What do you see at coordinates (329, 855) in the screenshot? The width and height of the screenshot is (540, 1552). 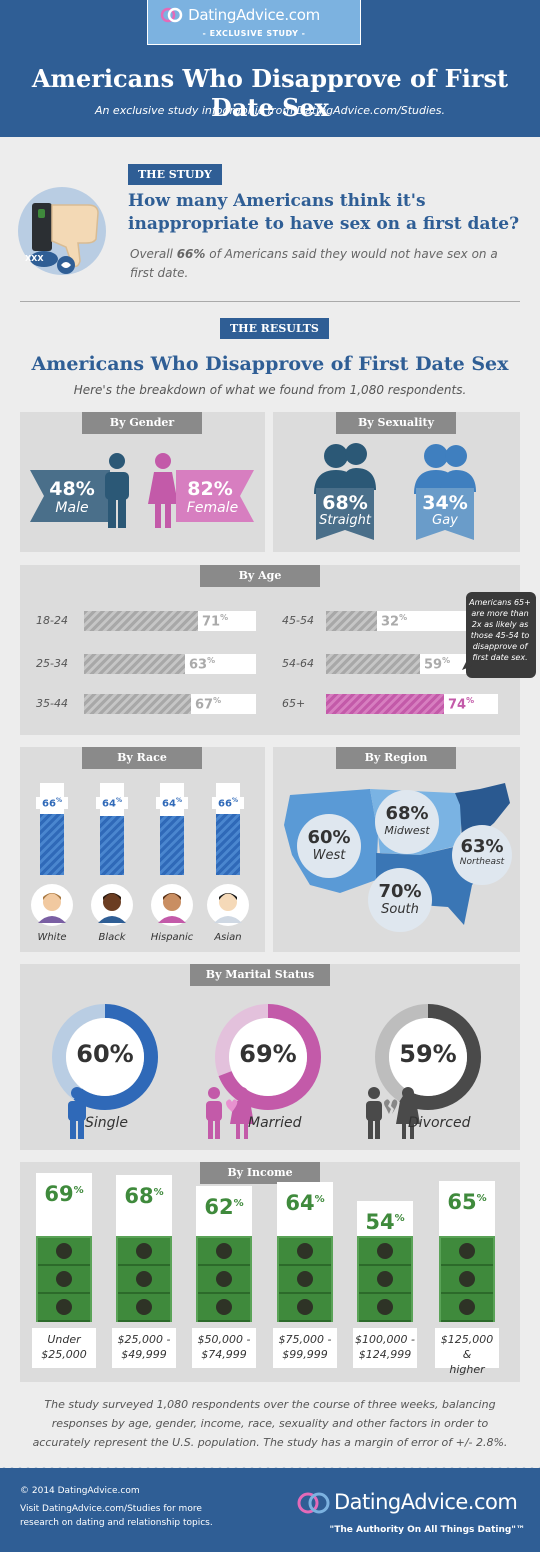 I see `west-label: West` at bounding box center [329, 855].